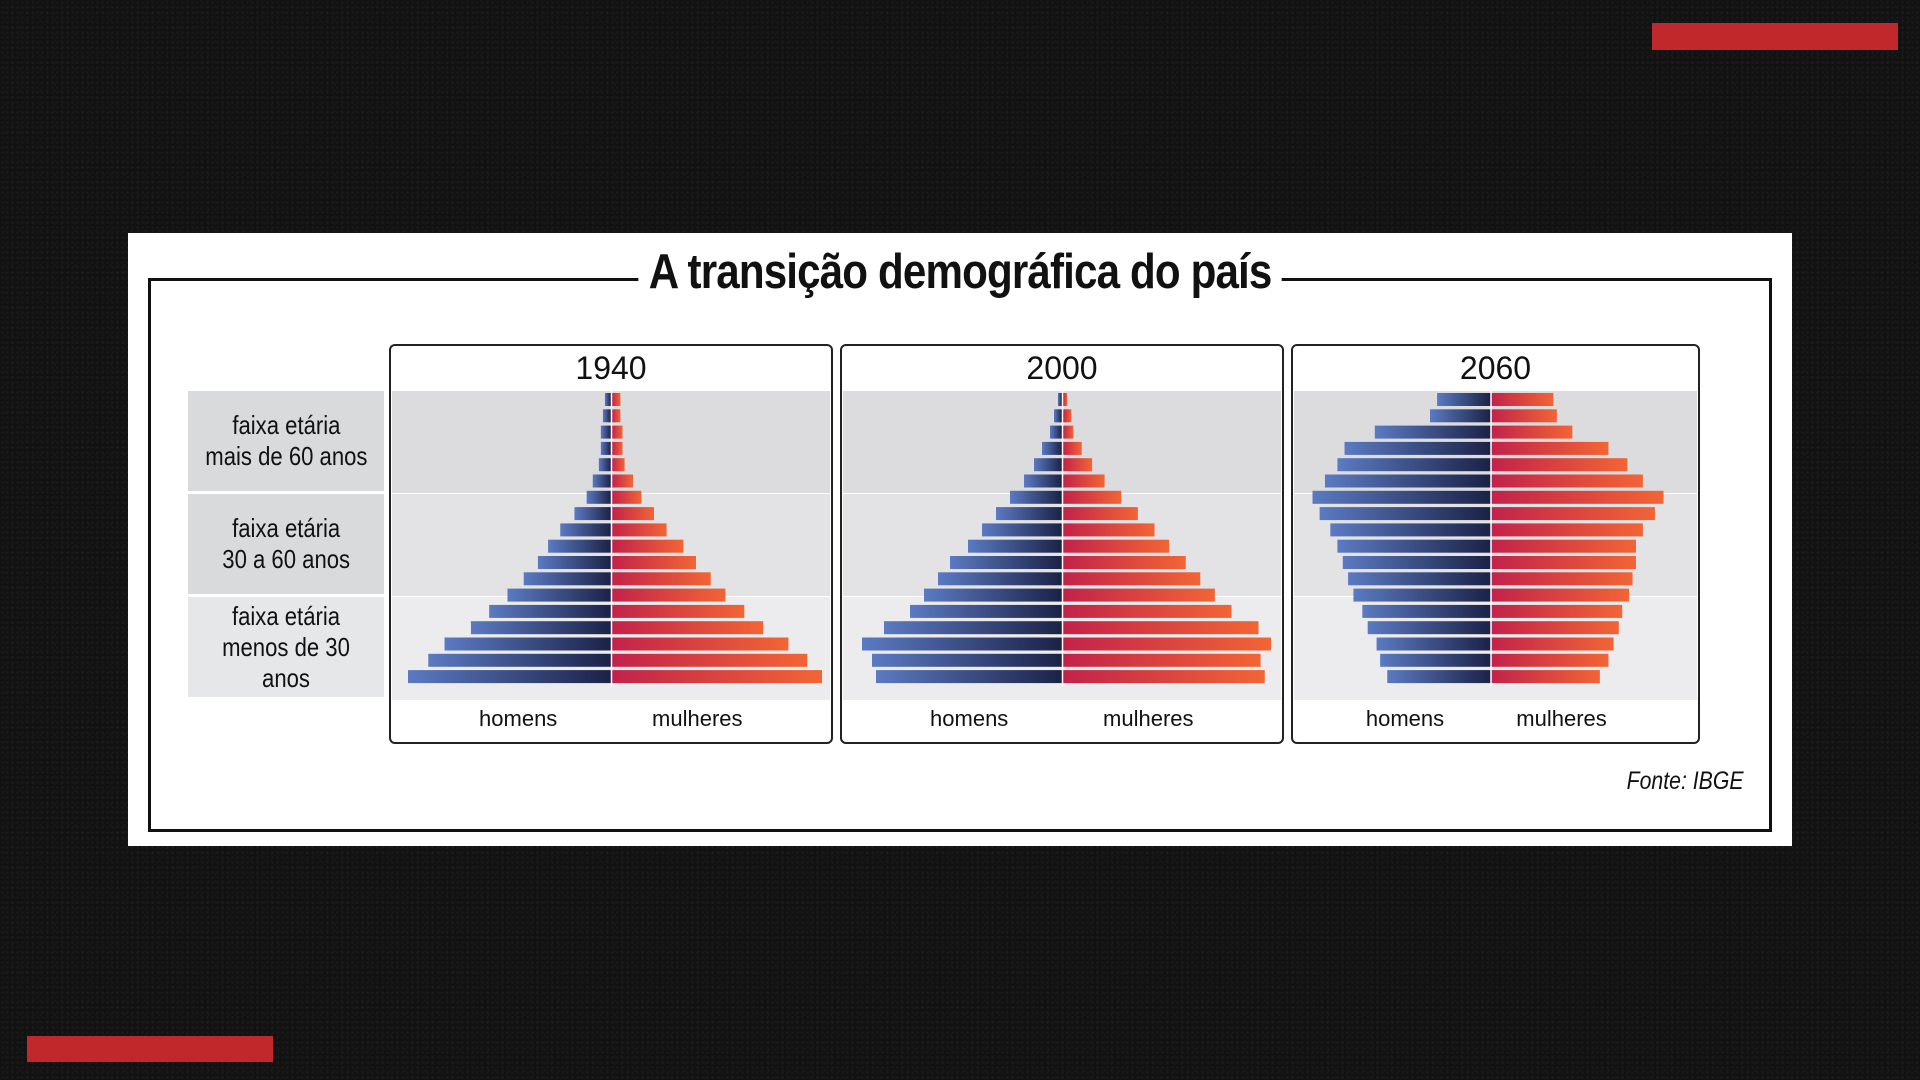 The width and height of the screenshot is (1920, 1080). I want to click on pyramid-2060: 2060 homens mulheres, so click(1495, 544).